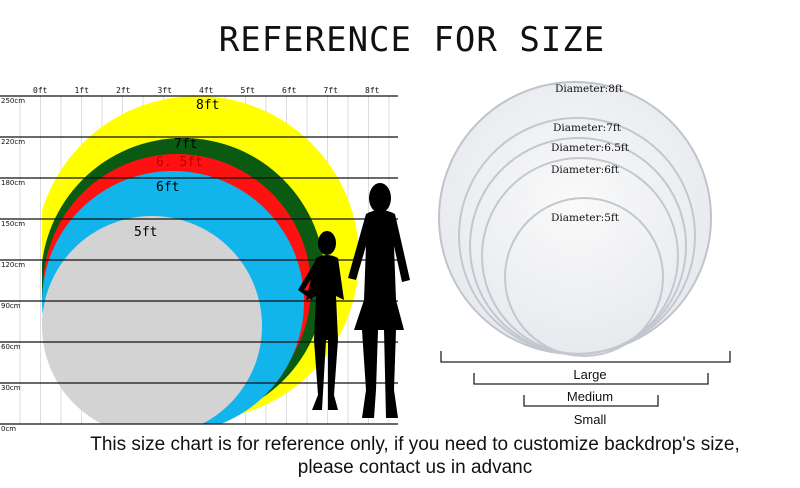 This screenshot has width=800, height=488. What do you see at coordinates (412, 40) in the screenshot?
I see `page-title: REFERENCE FOR SIZE` at bounding box center [412, 40].